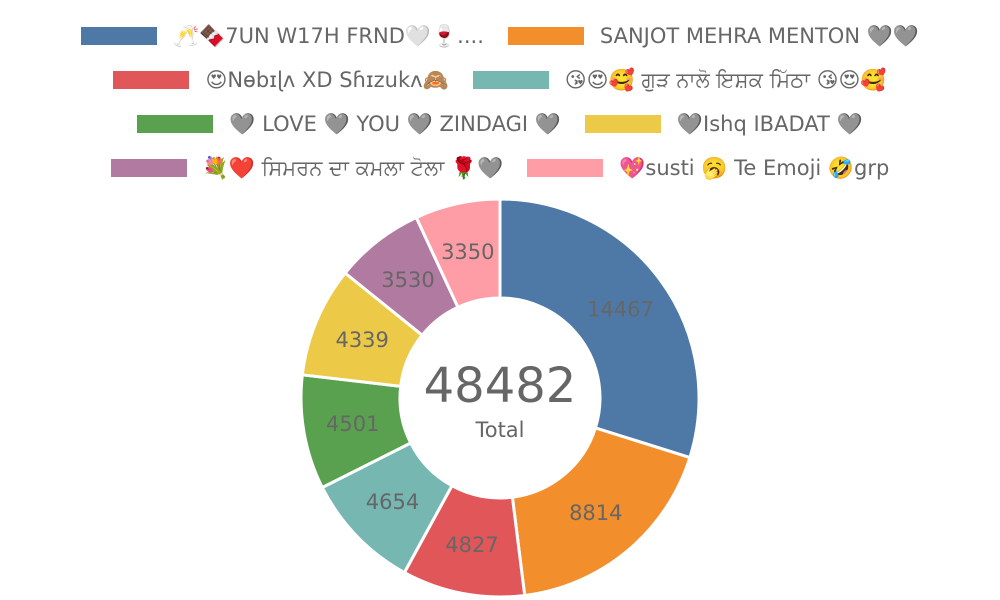 The height and width of the screenshot is (600, 1000). Describe the element at coordinates (392, 502) in the screenshot. I see `slice-value-label: 4654` at that location.